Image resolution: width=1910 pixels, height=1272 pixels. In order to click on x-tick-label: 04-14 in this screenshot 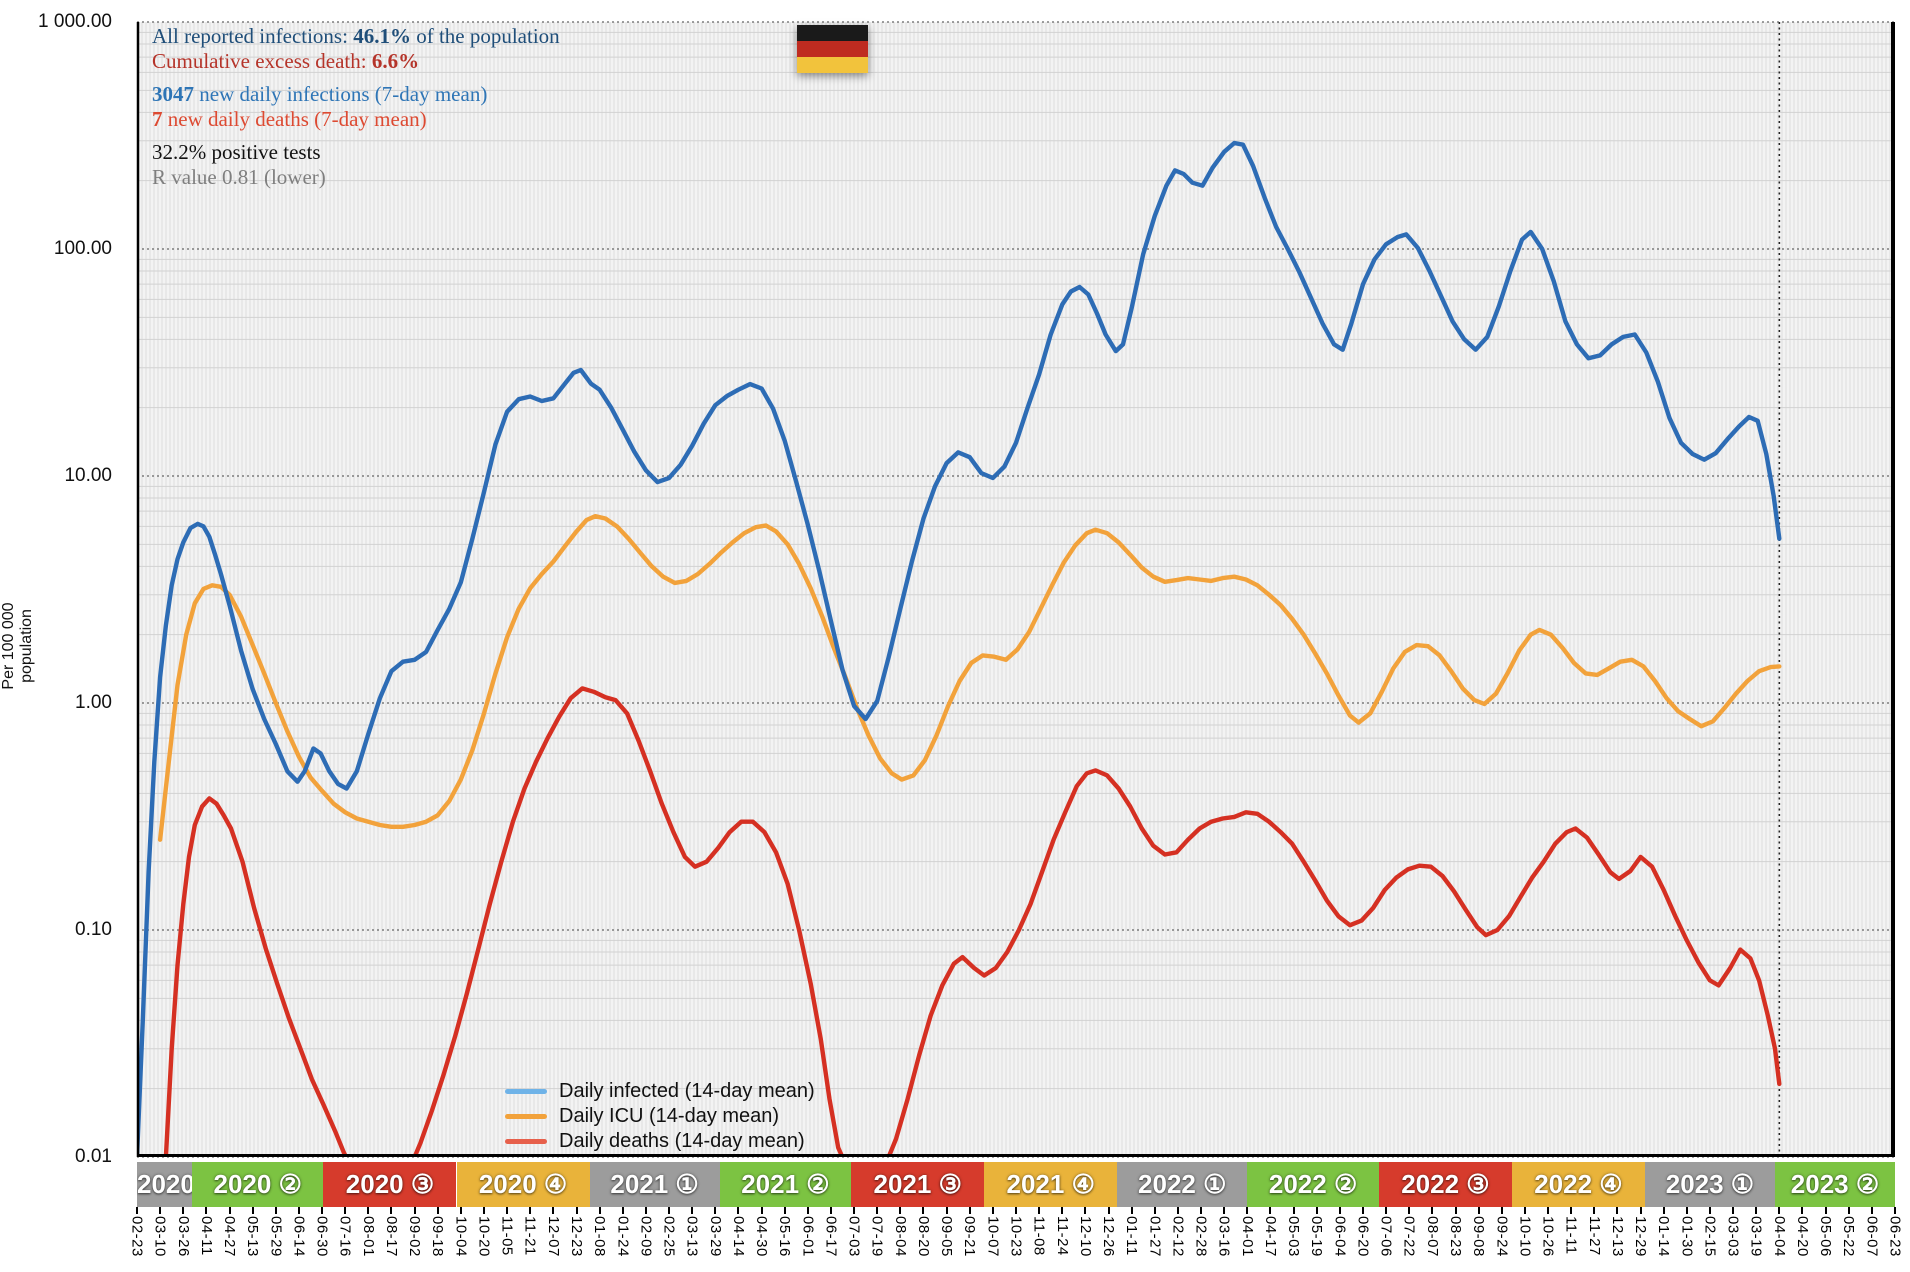, I will do `click(738, 1236)`.